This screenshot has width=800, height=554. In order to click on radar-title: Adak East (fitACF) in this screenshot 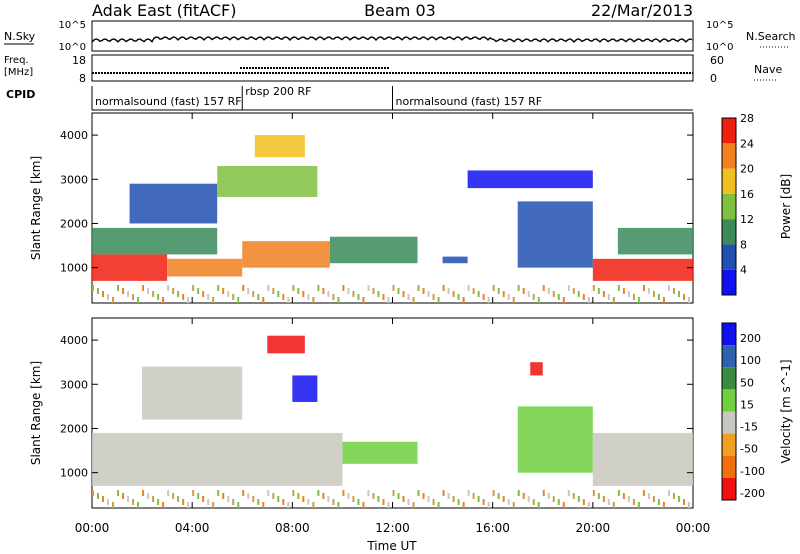, I will do `click(164, 10)`.